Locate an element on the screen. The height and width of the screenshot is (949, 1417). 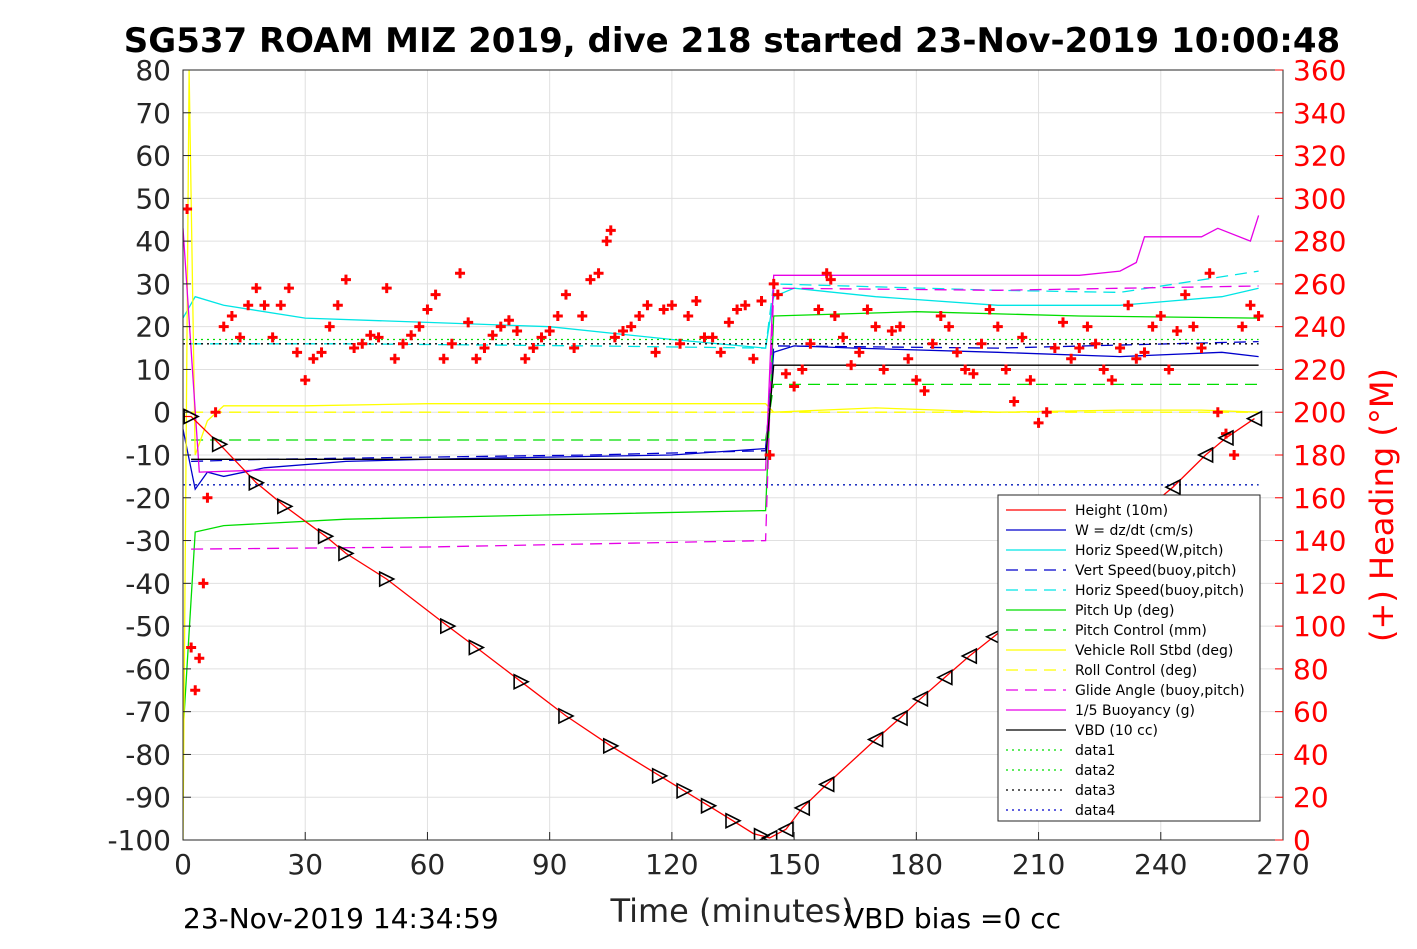
x-tick-label: 150 is located at coordinates (793, 864).